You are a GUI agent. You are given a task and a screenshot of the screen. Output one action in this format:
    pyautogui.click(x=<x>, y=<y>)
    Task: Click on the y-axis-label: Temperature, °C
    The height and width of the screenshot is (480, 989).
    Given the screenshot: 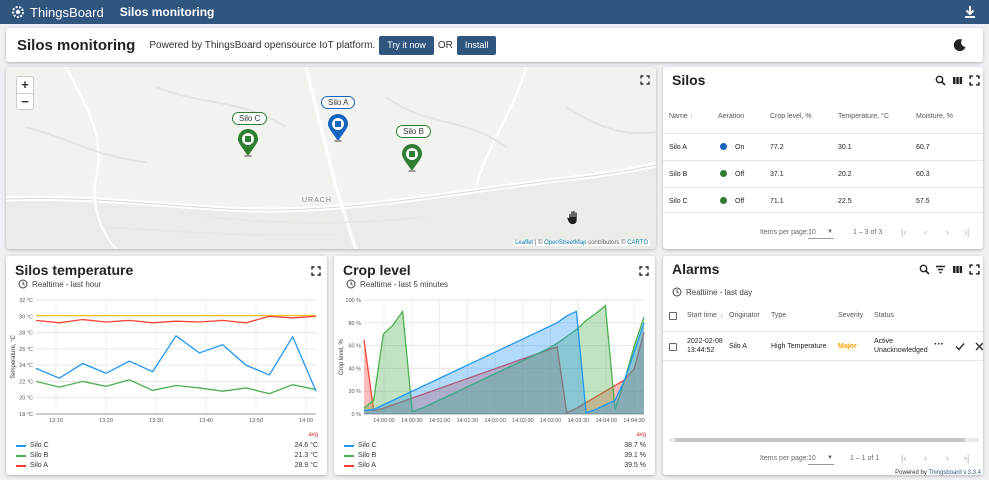 What is the action you would take?
    pyautogui.click(x=14, y=356)
    